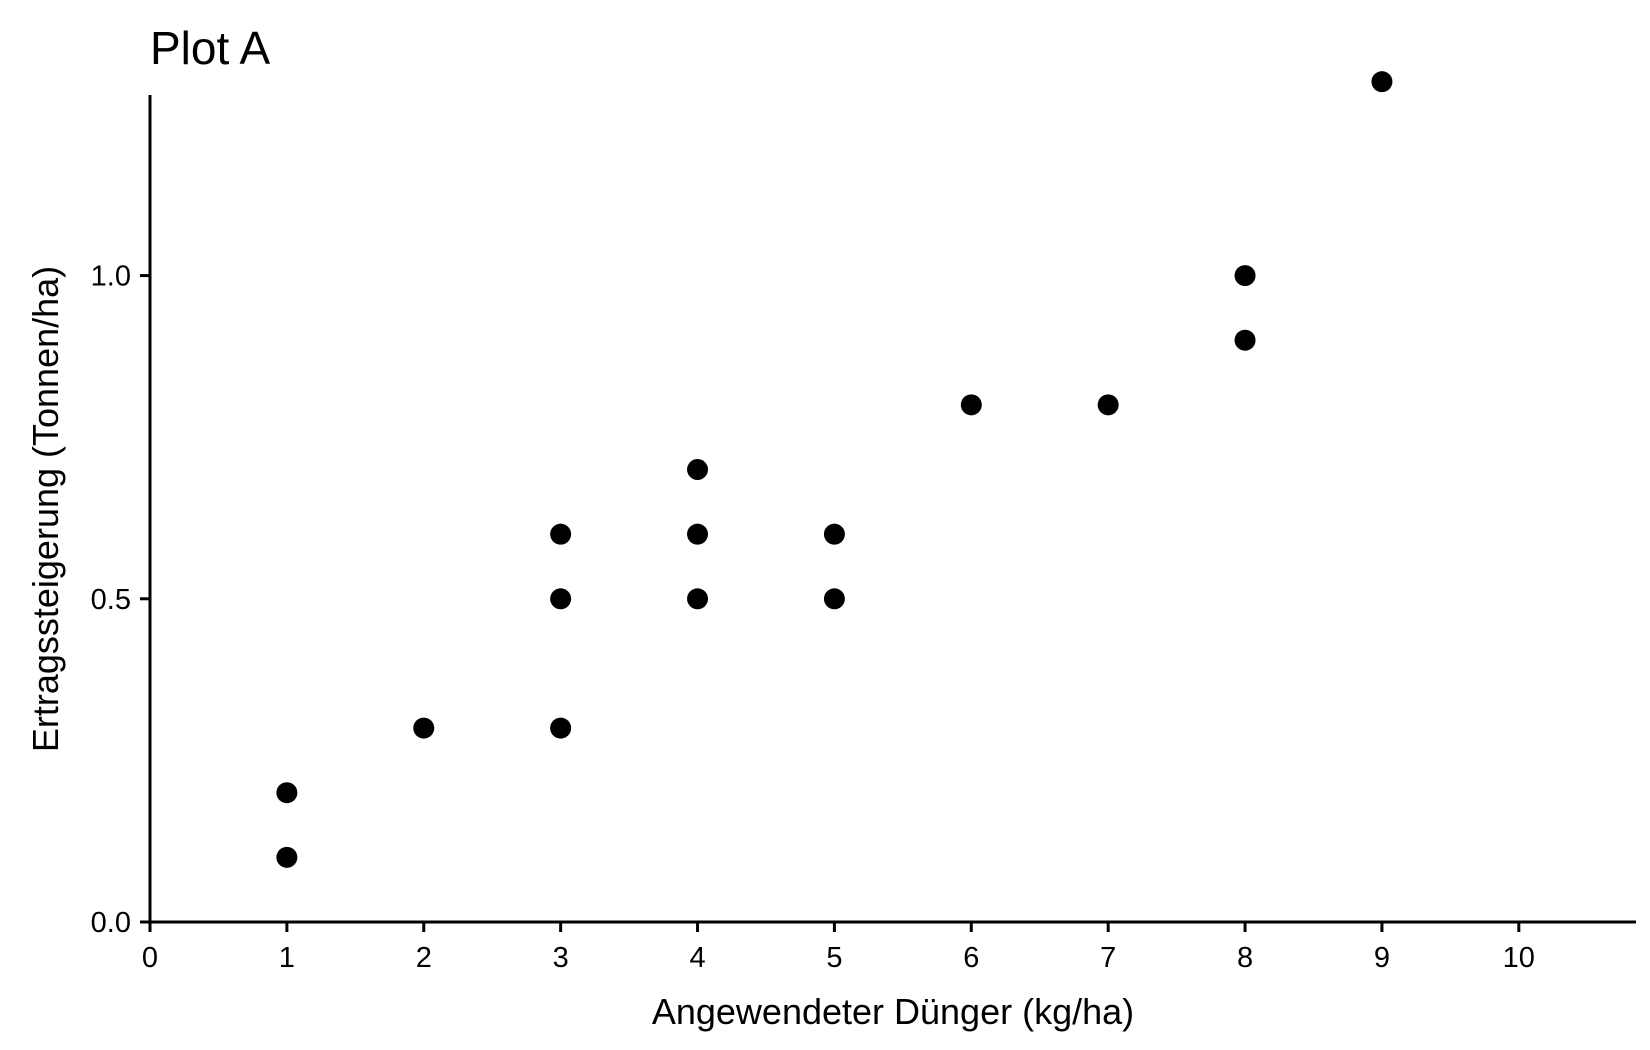 Image resolution: width=1650 pixels, height=1050 pixels. Describe the element at coordinates (45, 509) in the screenshot. I see `y-axis-title: Ertragssteigerung (Tonnen/ha)` at that location.